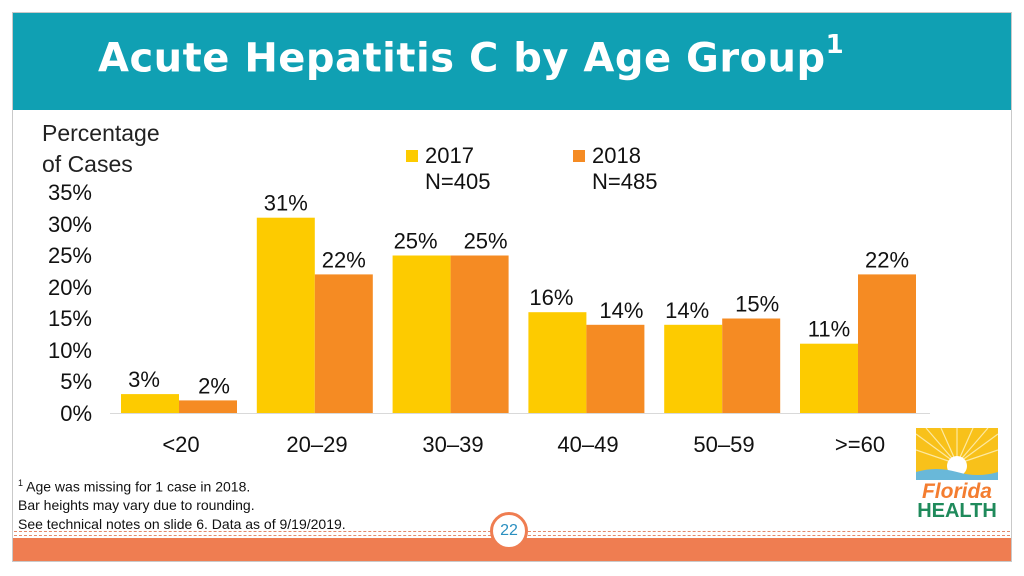  Describe the element at coordinates (101, 149) in the screenshot. I see `y-axis-label: Percentage of Cases` at that location.